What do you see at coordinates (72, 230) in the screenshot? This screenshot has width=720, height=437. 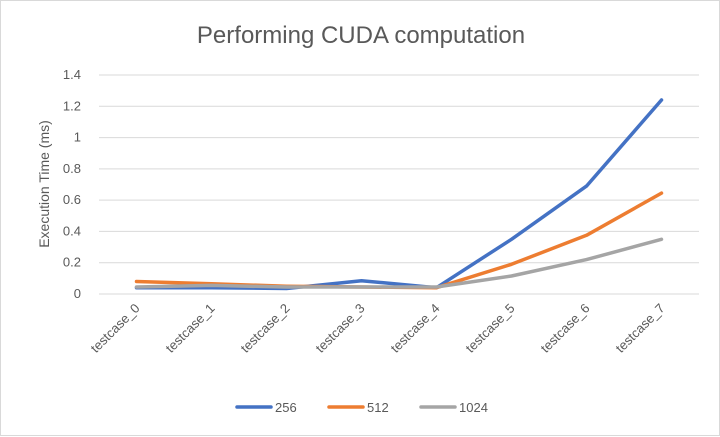 I see `y-tick-label: 0.4` at bounding box center [72, 230].